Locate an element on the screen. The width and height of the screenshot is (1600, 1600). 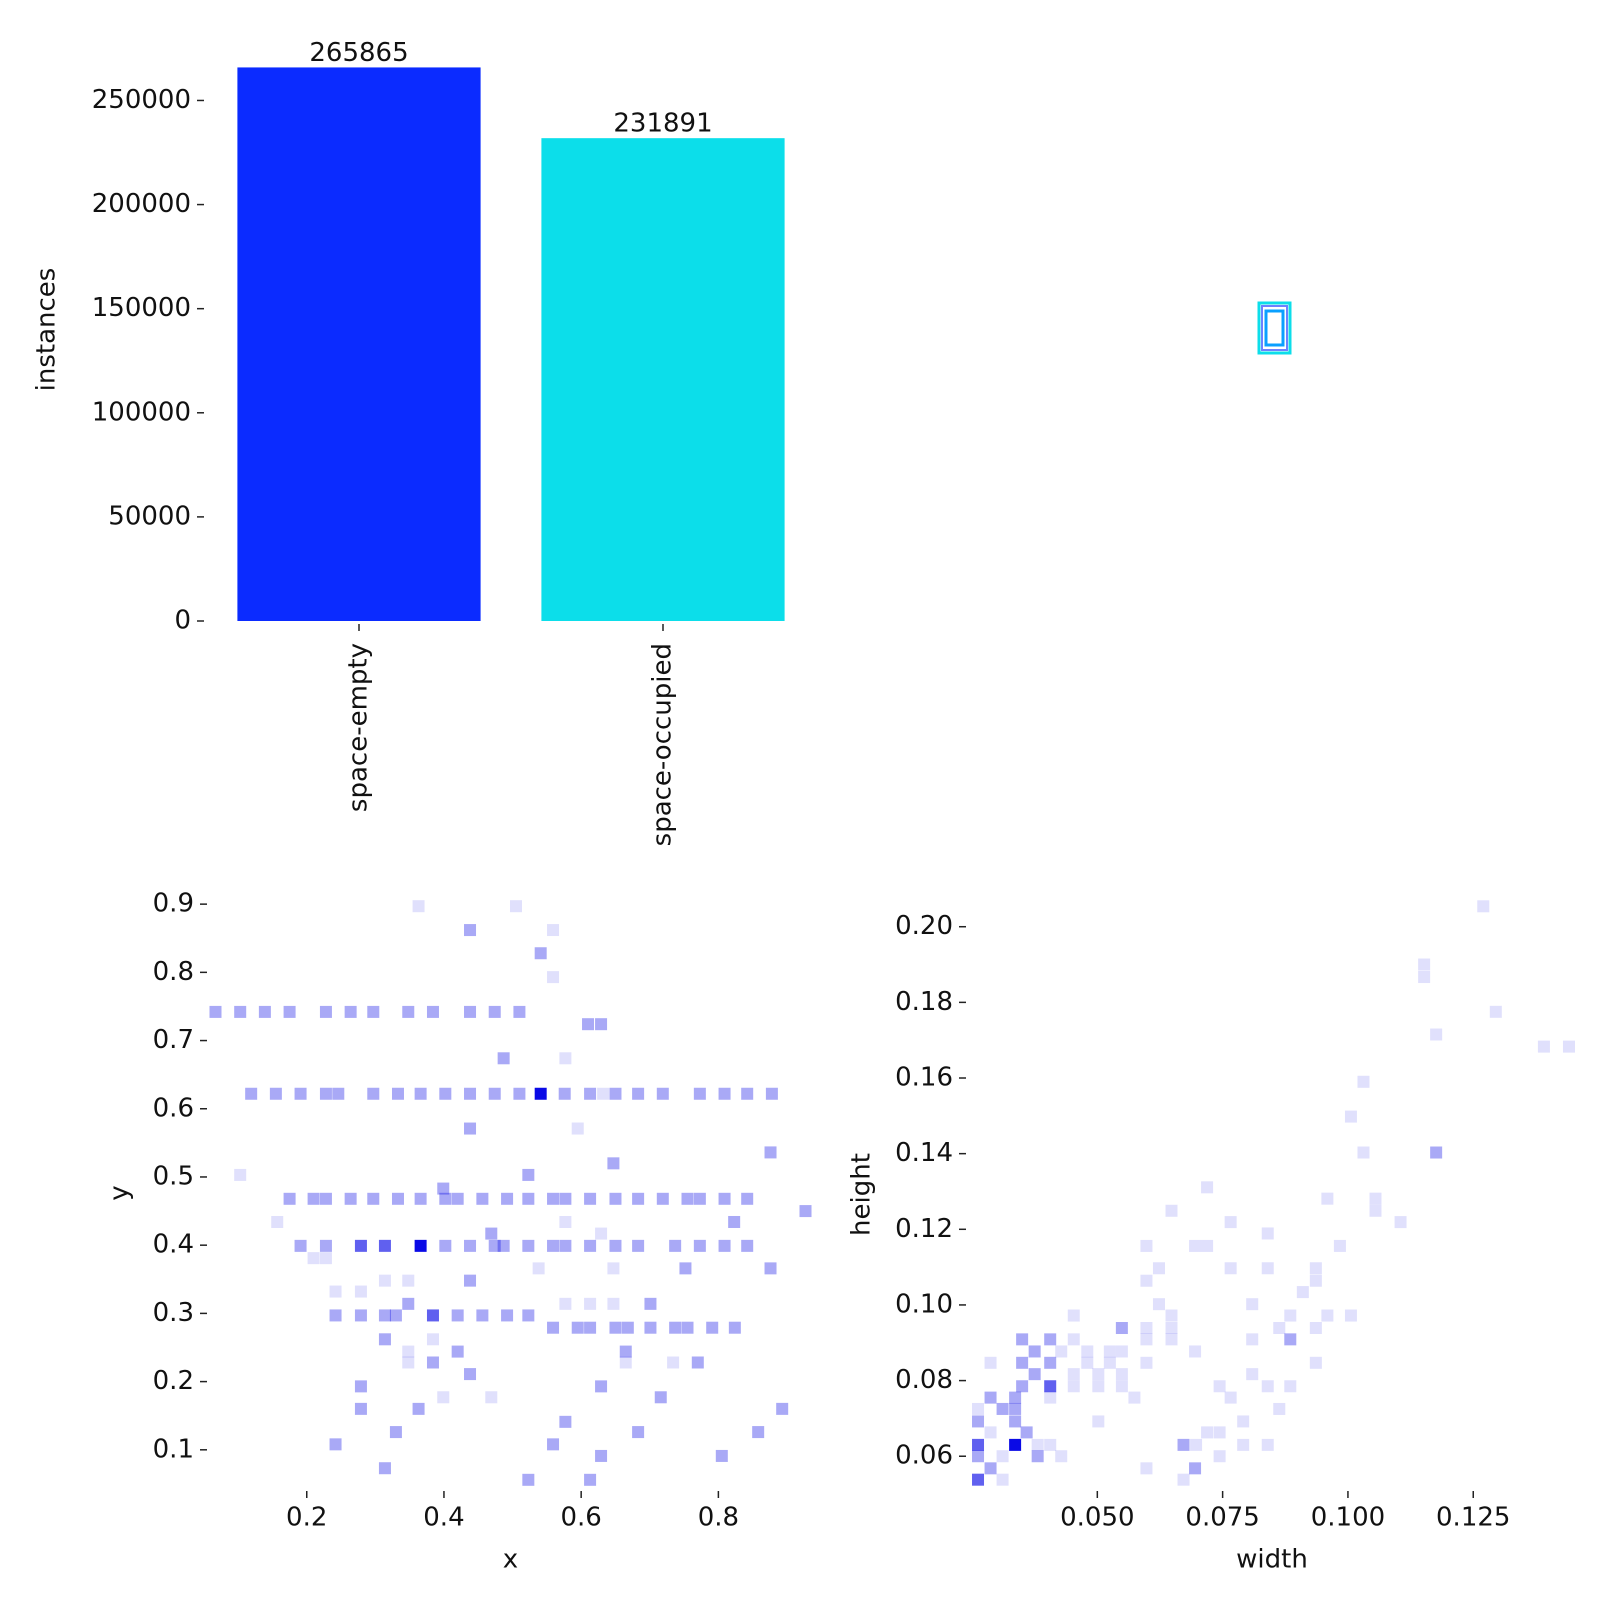
x-tick-label: 0.050 is located at coordinates (1097, 1518).